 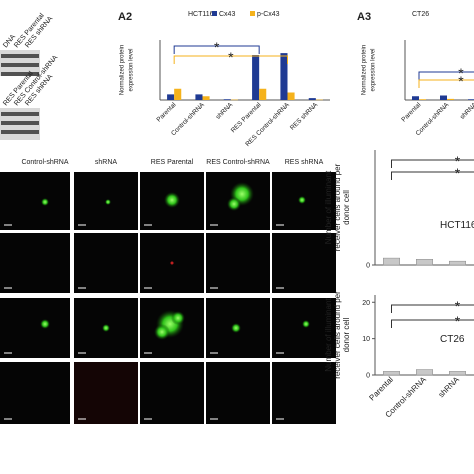 What do you see at coordinates (238, 162) in the screenshot?
I see `column-header: RES Control-shRNA` at bounding box center [238, 162].